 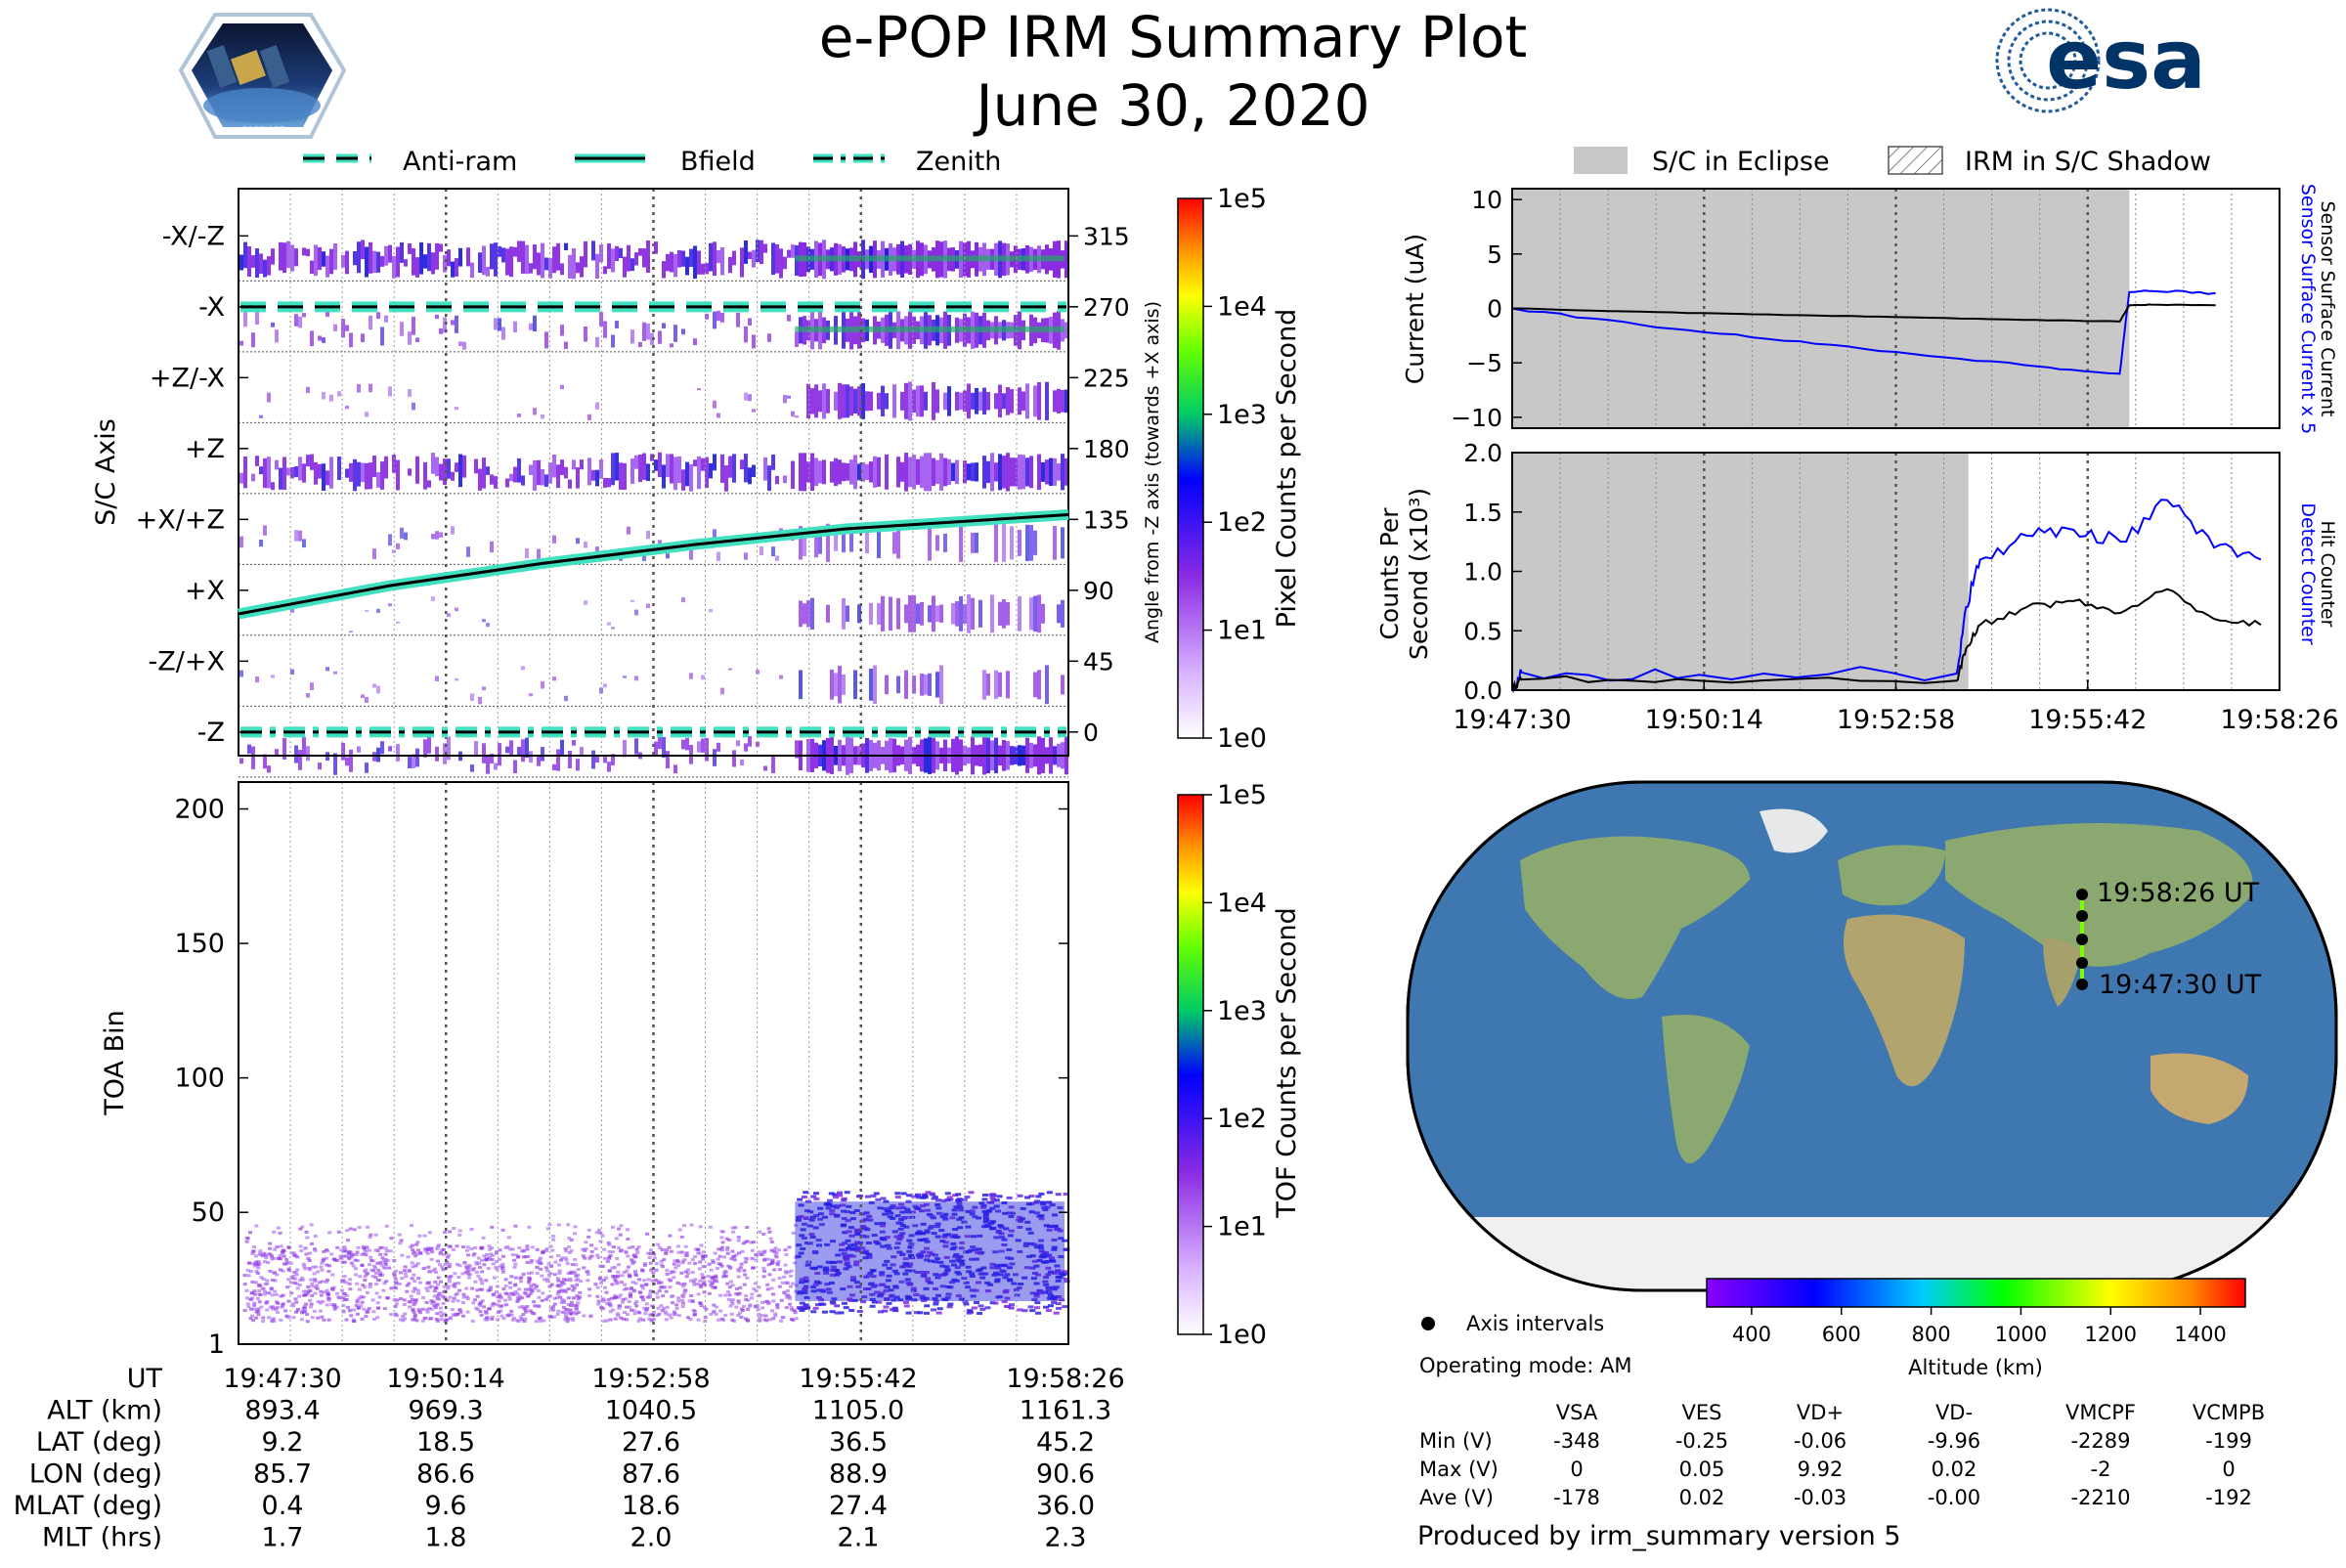 What do you see at coordinates (1659, 1536) in the screenshot?
I see `footer-text: Produced by irm_summary version 5` at bounding box center [1659, 1536].